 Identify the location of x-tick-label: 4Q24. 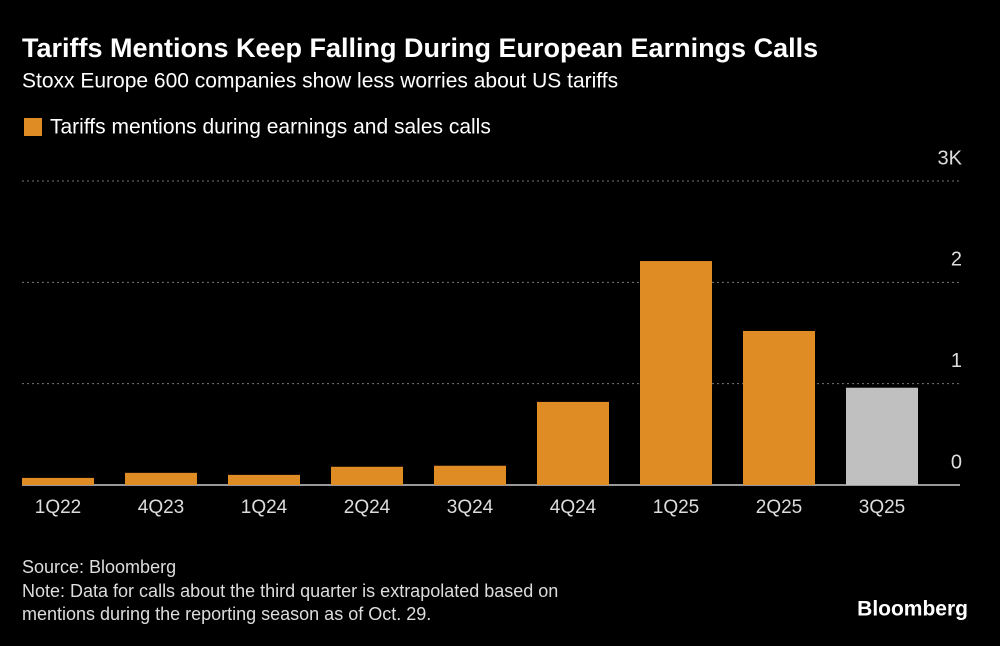
(573, 507).